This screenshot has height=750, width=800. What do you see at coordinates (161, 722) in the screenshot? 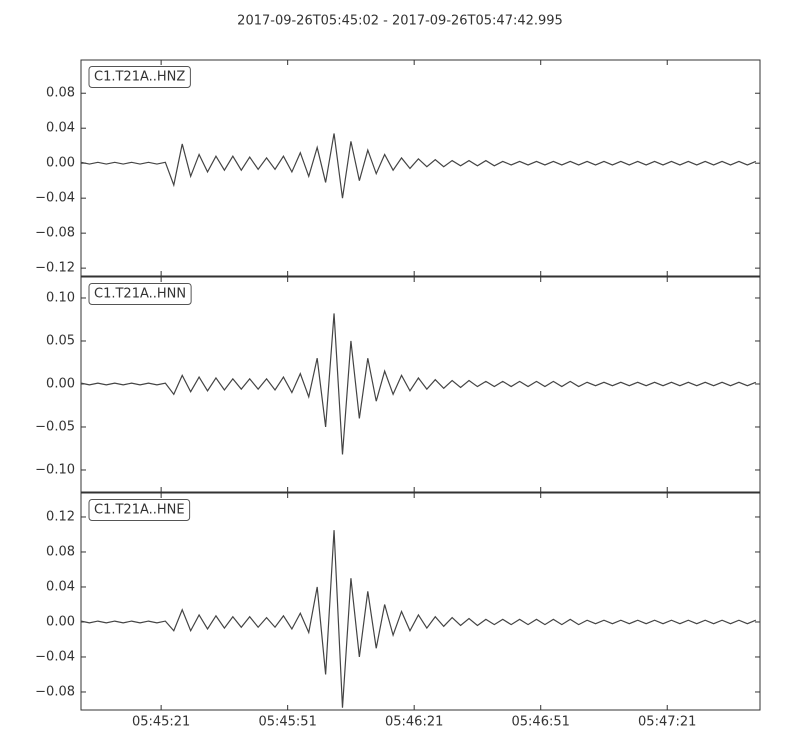
I see `x-tick-label: 05:45:21` at bounding box center [161, 722].